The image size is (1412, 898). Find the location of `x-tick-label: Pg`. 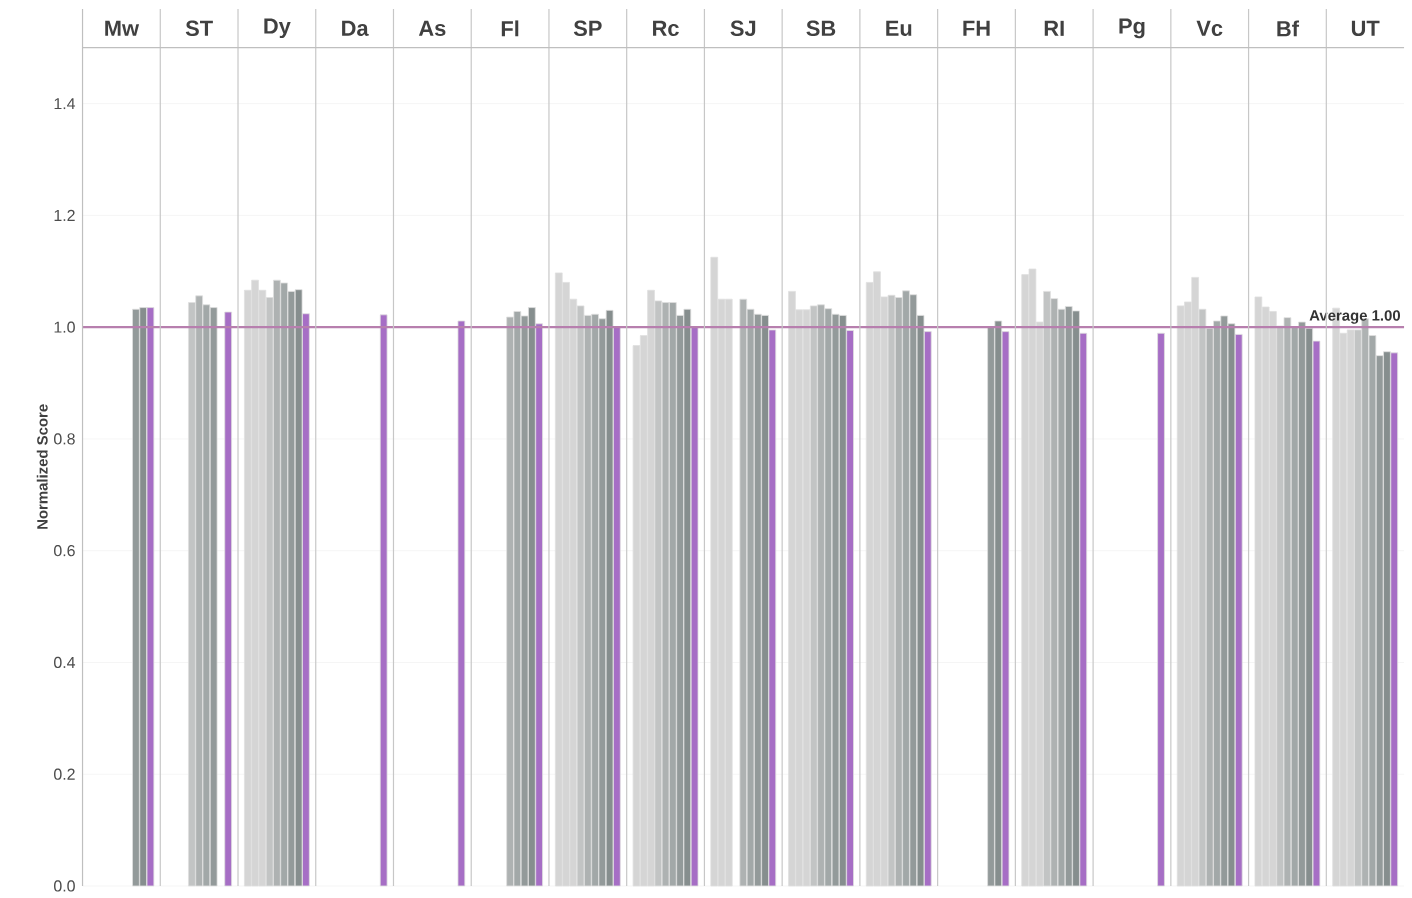

x-tick-label: Pg is located at coordinates (1132, 28).